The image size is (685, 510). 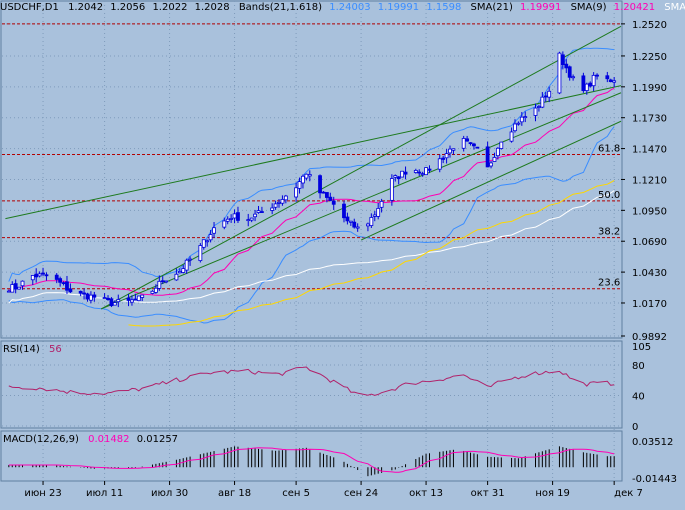 What do you see at coordinates (108, 439) in the screenshot?
I see `macd-value: 0.01482` at bounding box center [108, 439].